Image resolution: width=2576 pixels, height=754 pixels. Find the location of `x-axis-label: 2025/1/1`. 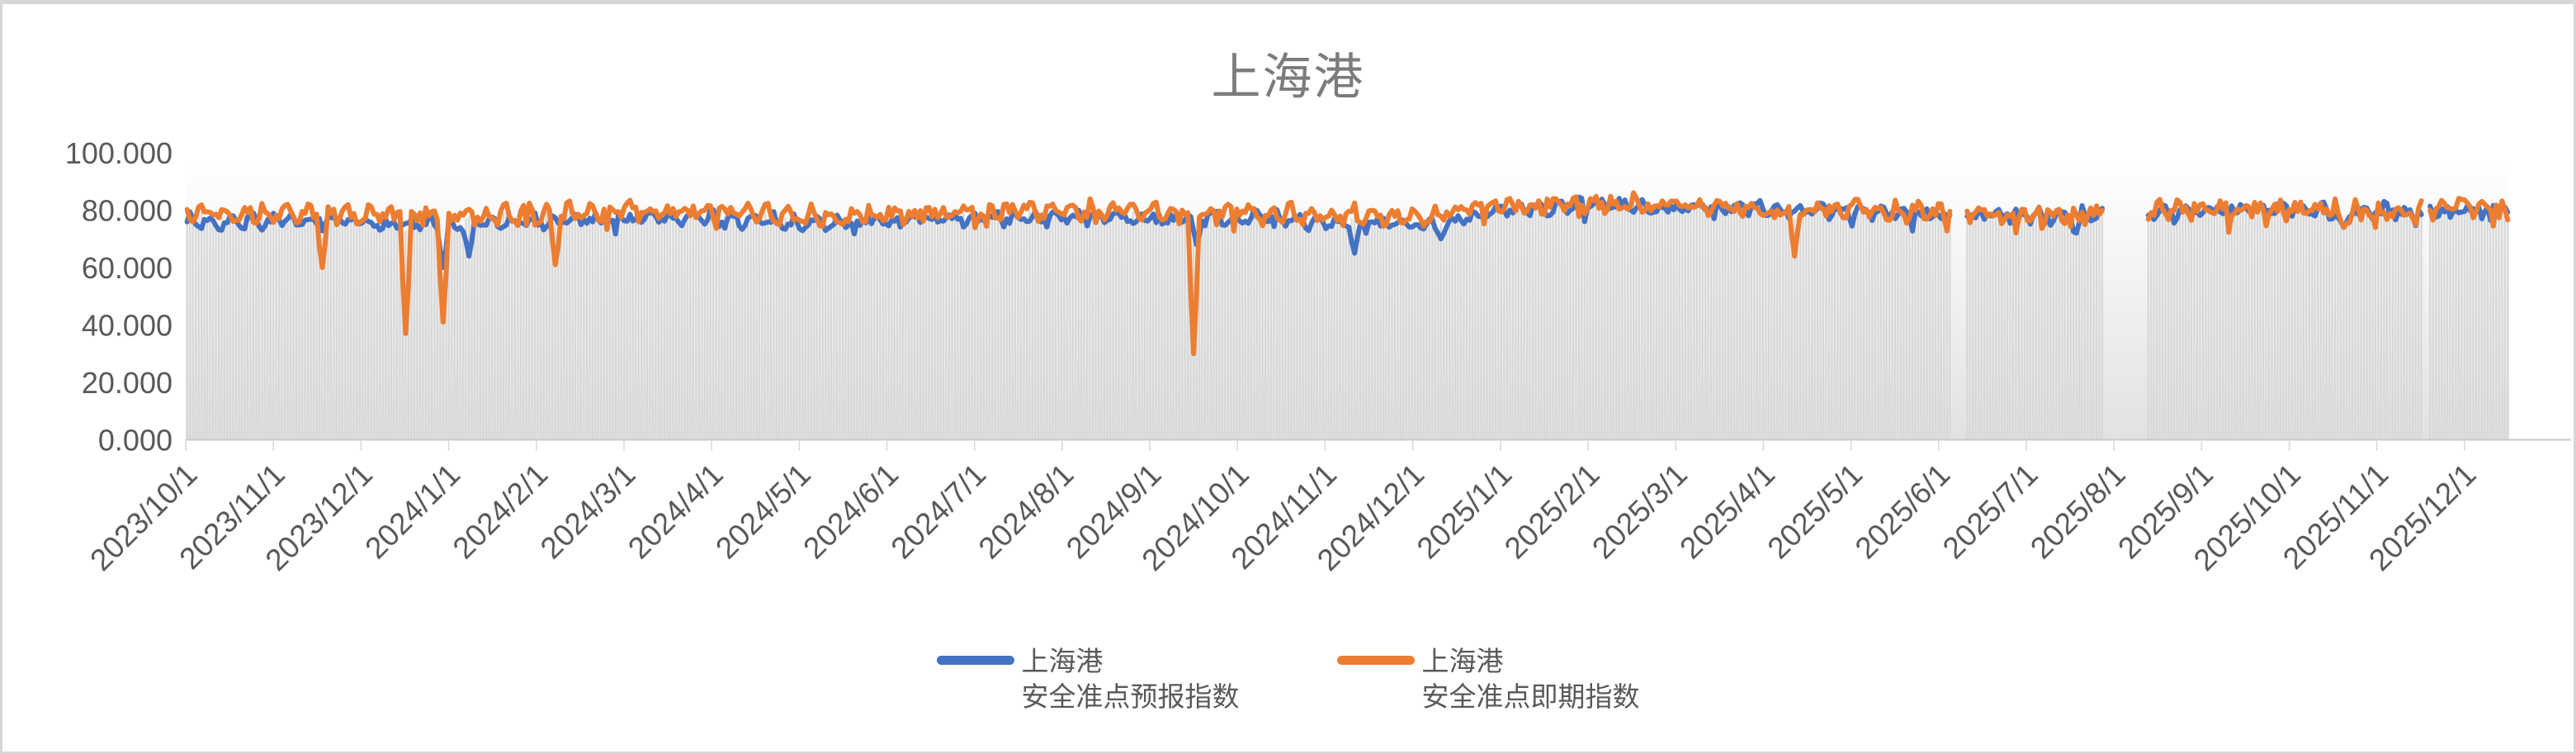

x-axis-label: 2025/1/1 is located at coordinates (1465, 512).